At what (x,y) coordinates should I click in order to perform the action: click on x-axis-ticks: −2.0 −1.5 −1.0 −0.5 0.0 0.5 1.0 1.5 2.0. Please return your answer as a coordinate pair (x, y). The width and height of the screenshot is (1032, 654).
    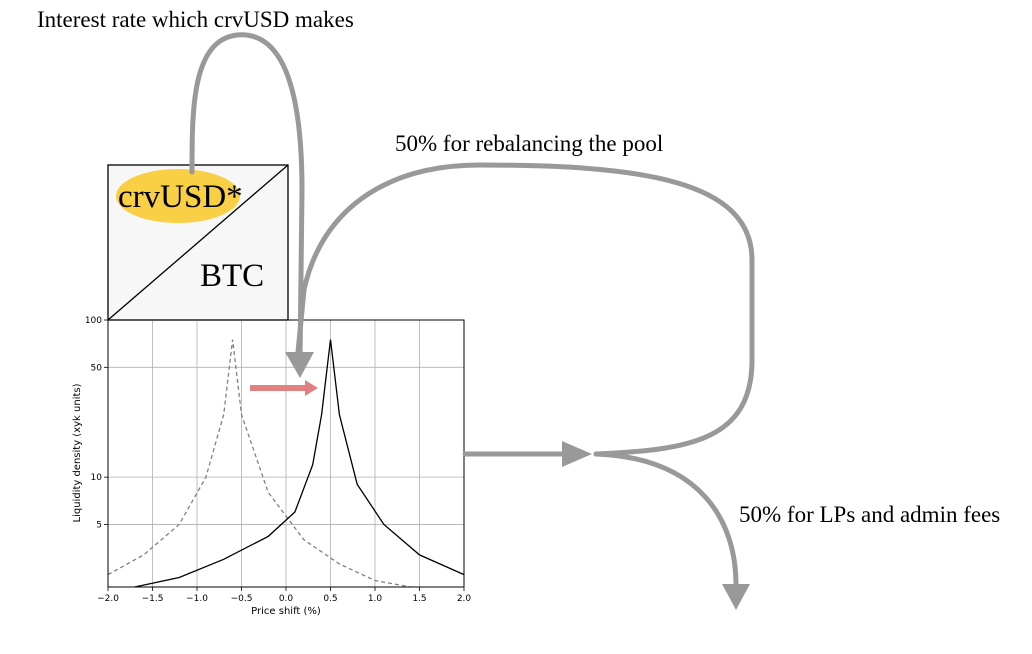
    Looking at the image, I should click on (284, 595).